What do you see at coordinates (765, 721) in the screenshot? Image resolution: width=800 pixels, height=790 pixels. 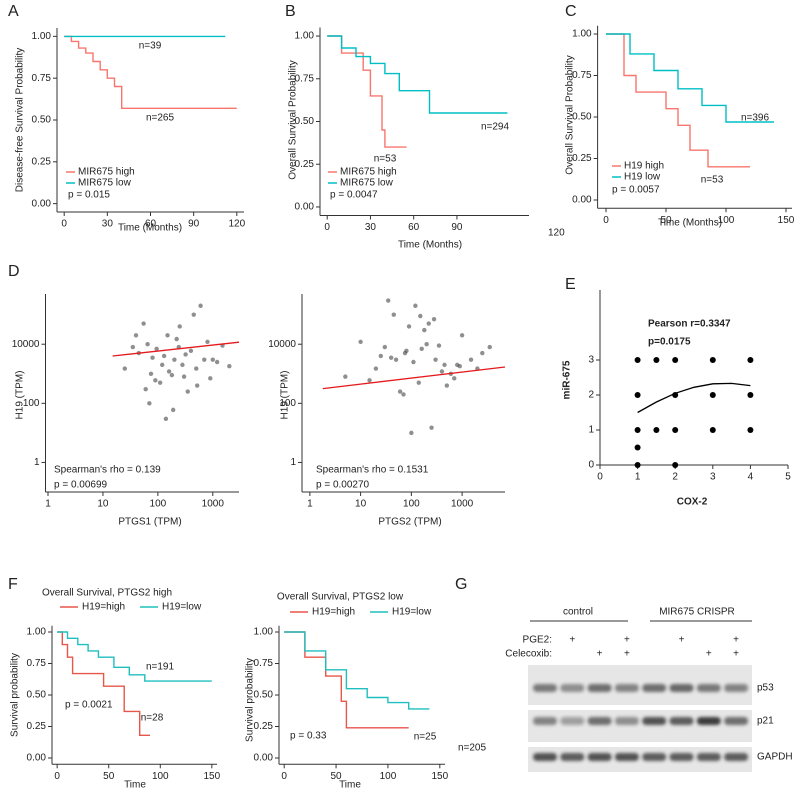 I see `band-label: p21` at bounding box center [765, 721].